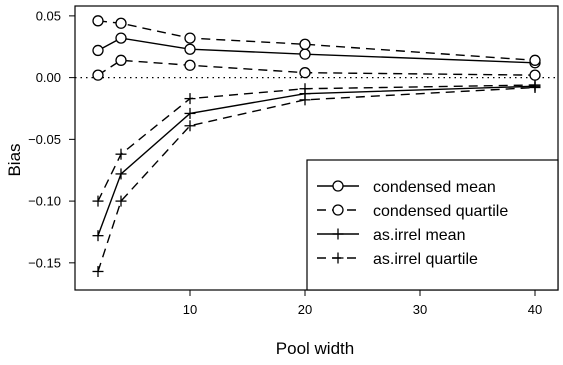 The height and width of the screenshot is (365, 563). Describe the element at coordinates (420, 309) in the screenshot. I see `x-tick-label: 30` at that location.